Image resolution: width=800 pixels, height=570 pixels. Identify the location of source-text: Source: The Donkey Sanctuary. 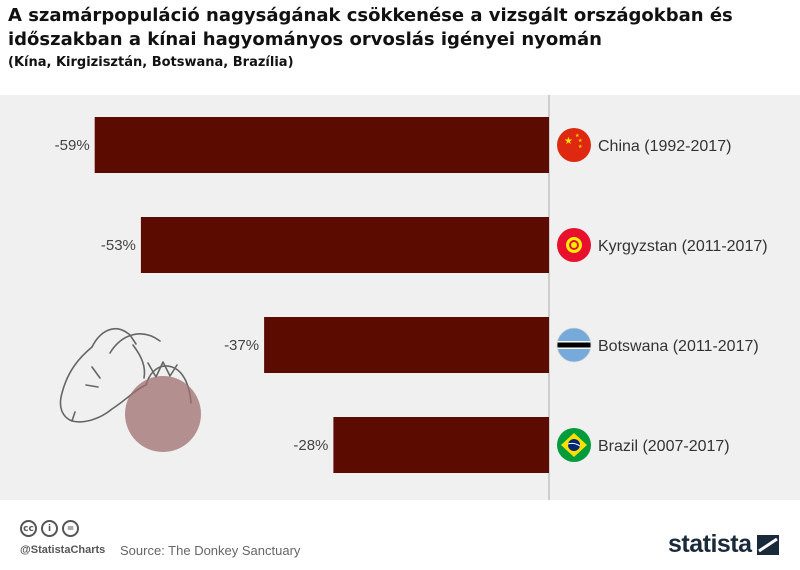
(210, 550).